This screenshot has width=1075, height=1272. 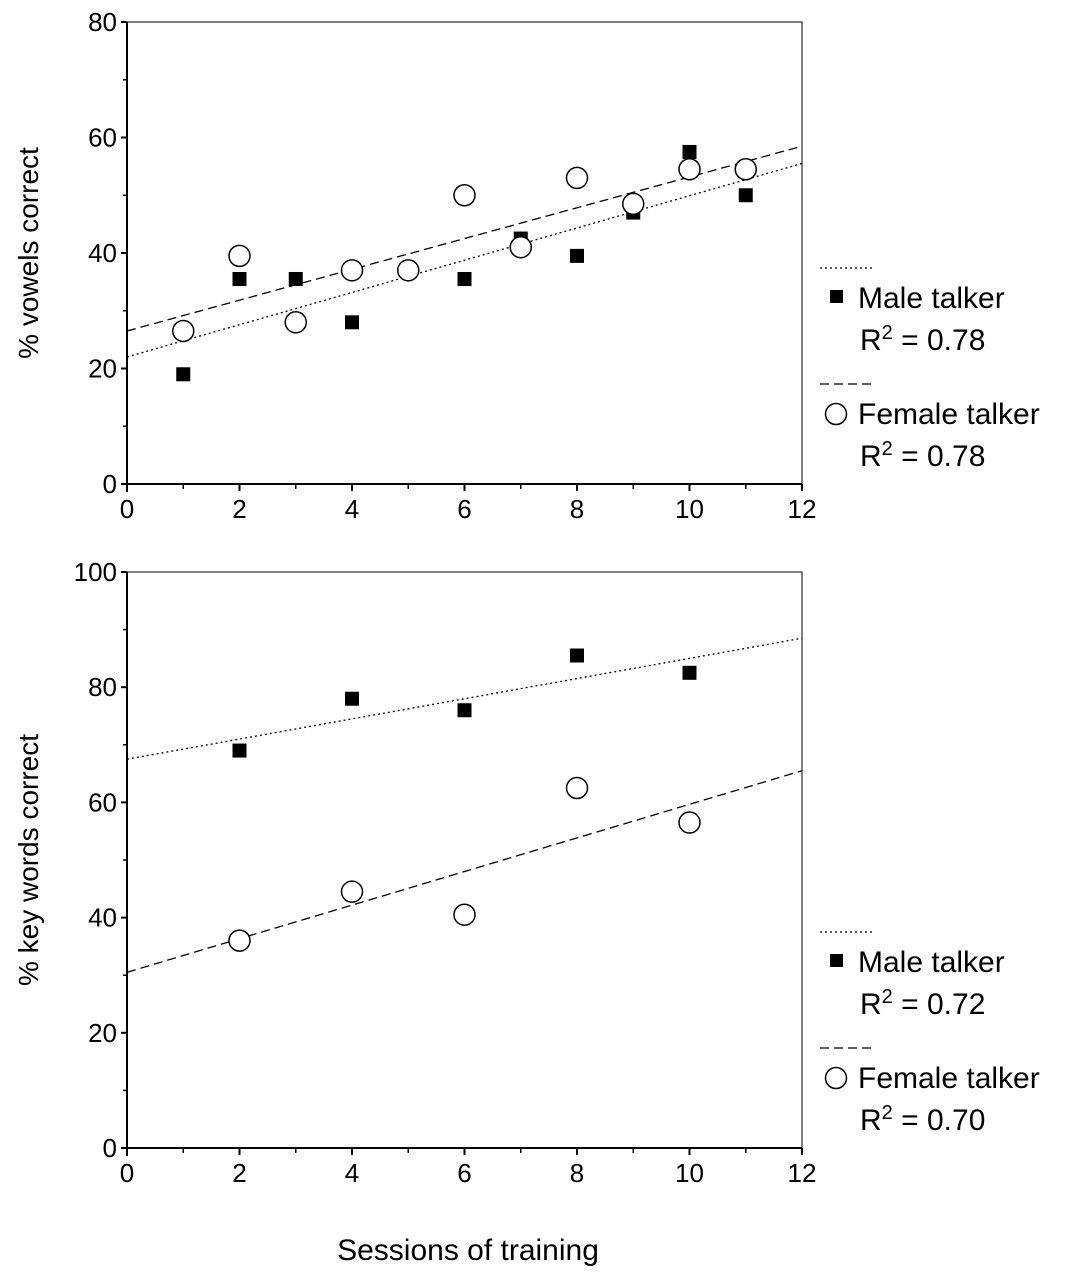 I want to click on y-axis-title: % vowels correct, so click(x=28, y=253).